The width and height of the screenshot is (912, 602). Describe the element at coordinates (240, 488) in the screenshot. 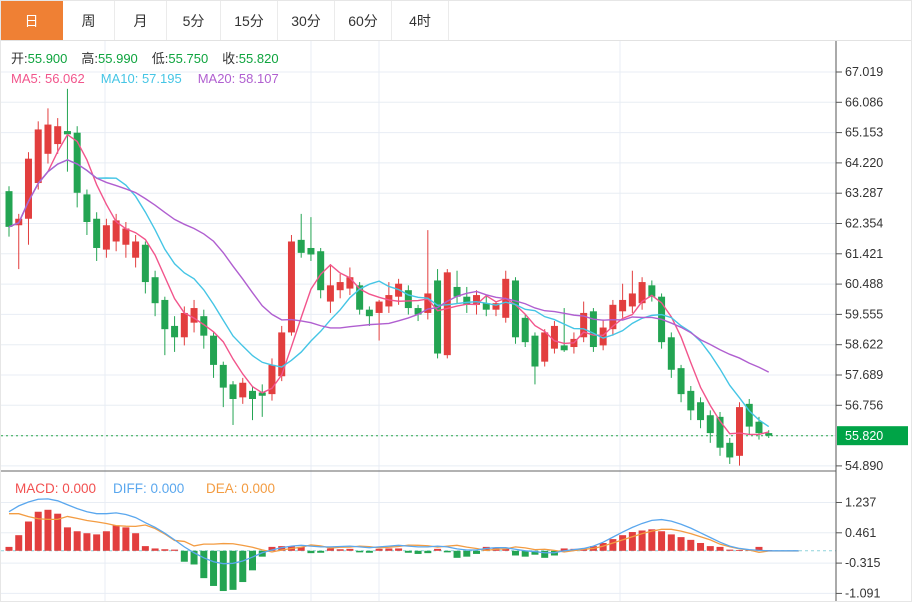

I see `dea-value: DEA: 0.000` at that location.